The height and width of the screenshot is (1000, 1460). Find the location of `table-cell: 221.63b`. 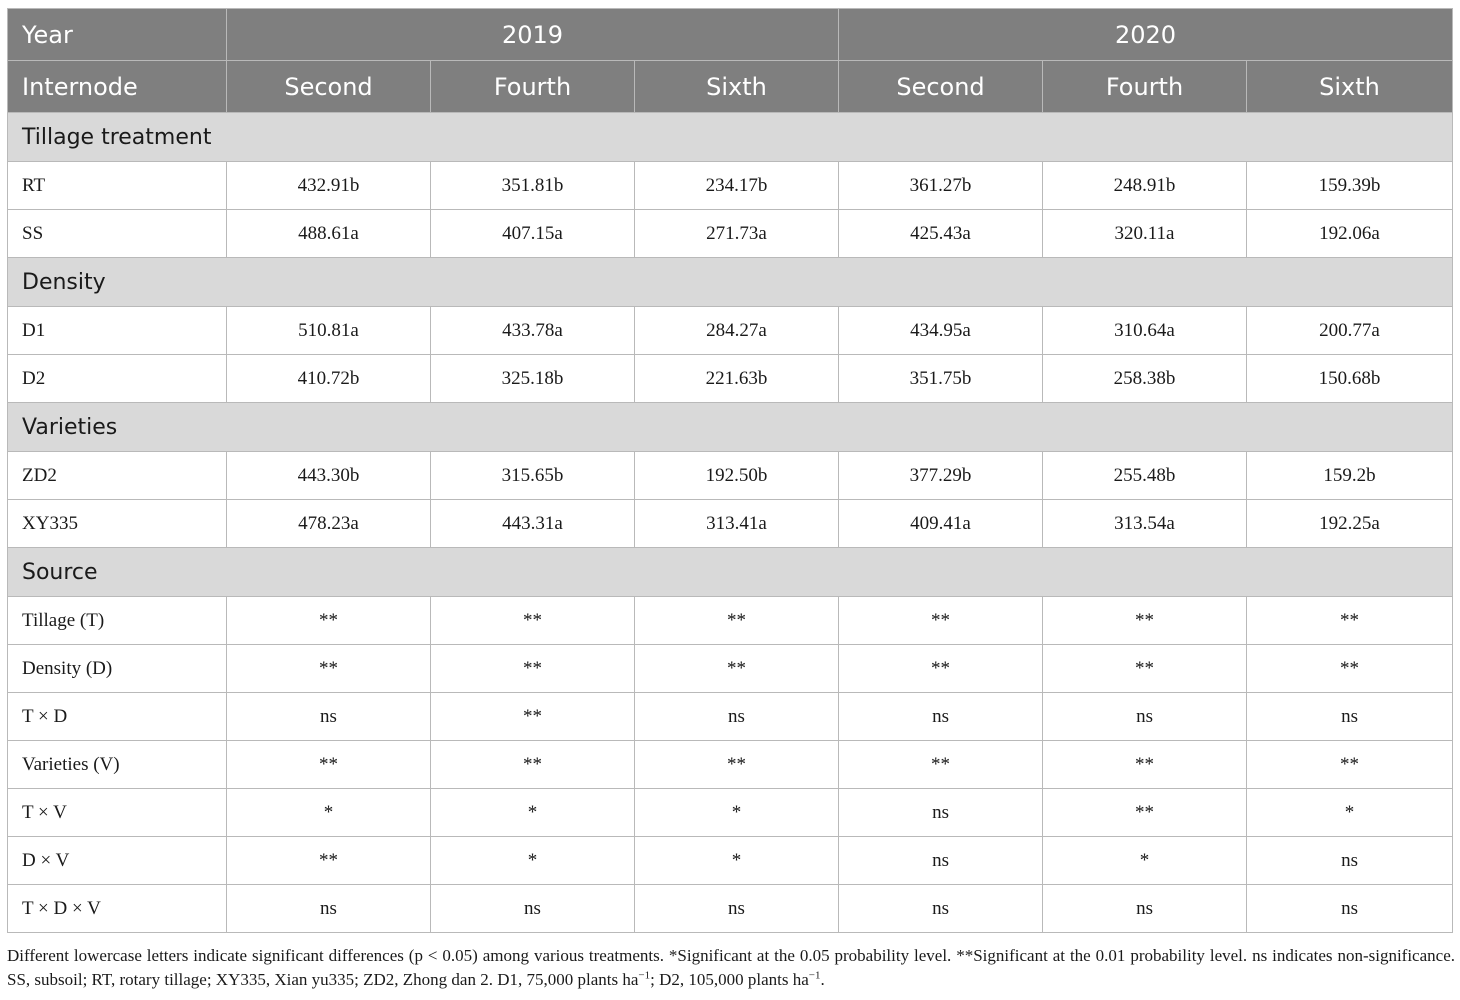

table-cell: 221.63b is located at coordinates (736, 378).